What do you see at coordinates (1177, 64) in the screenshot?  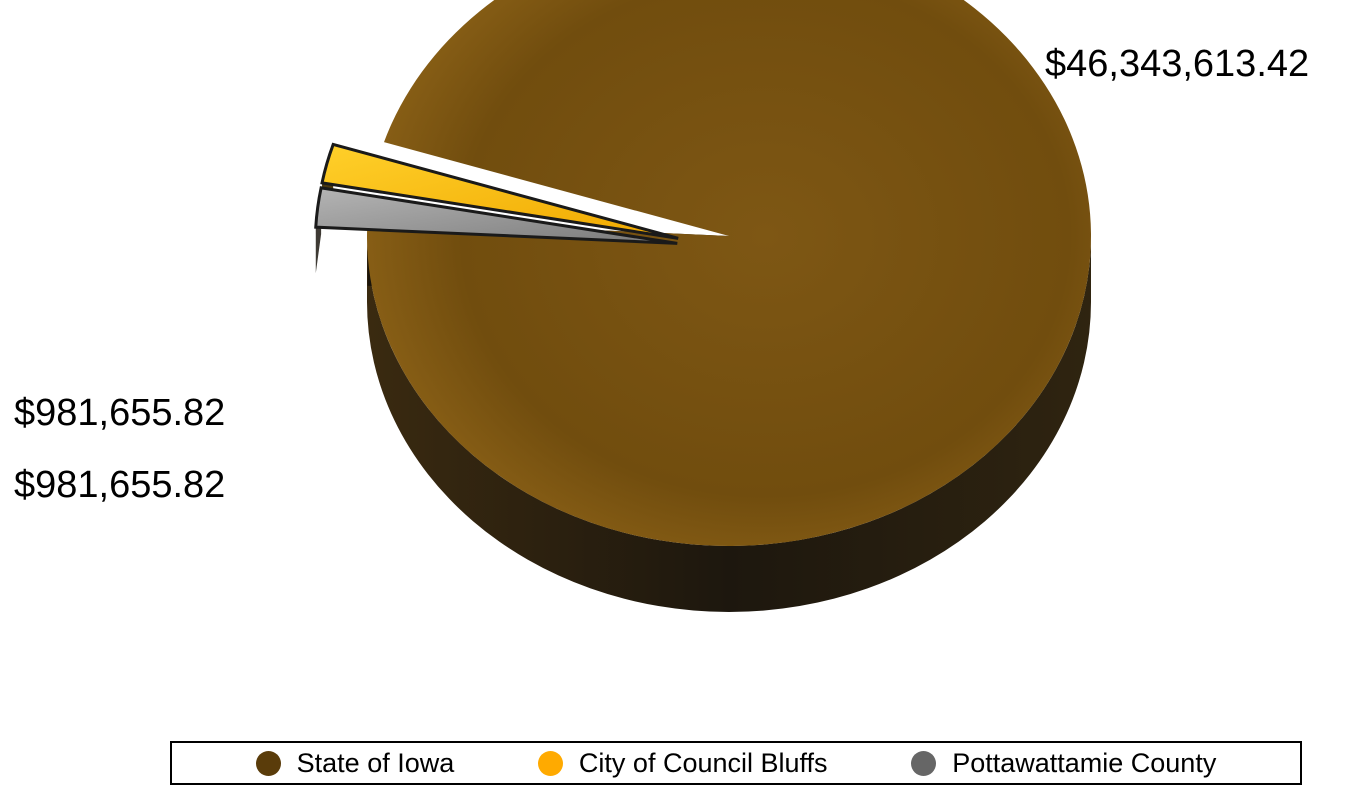 I see `data-label-state-of-iowa: $46,343,613.42` at bounding box center [1177, 64].